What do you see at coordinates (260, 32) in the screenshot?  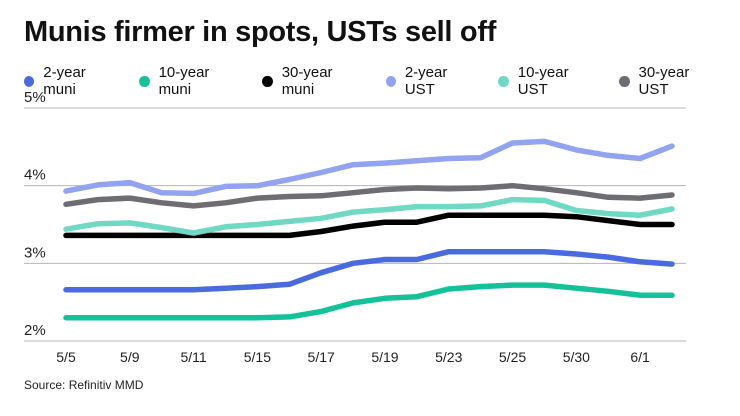 I see `chart-title: Munis firmer in spots, USTs sell off` at bounding box center [260, 32].